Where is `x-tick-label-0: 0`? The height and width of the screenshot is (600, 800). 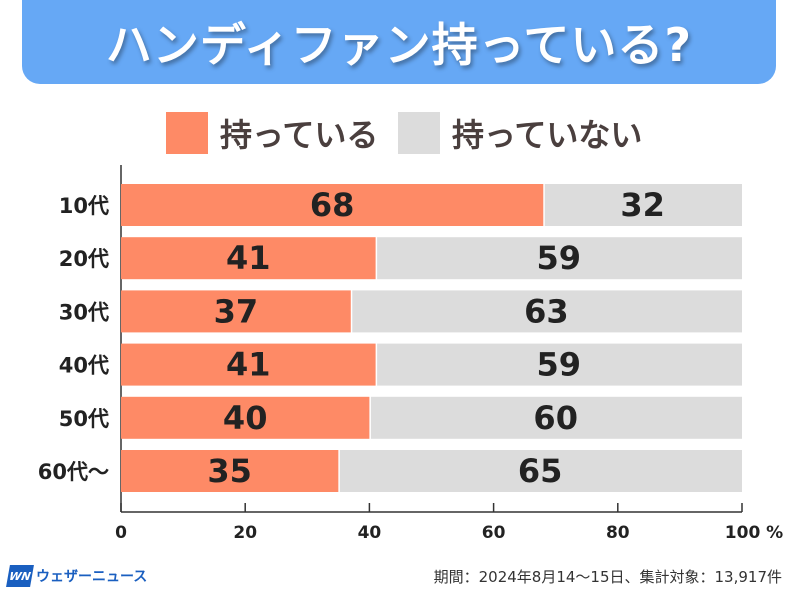 x-tick-label-0: 0 is located at coordinates (121, 533).